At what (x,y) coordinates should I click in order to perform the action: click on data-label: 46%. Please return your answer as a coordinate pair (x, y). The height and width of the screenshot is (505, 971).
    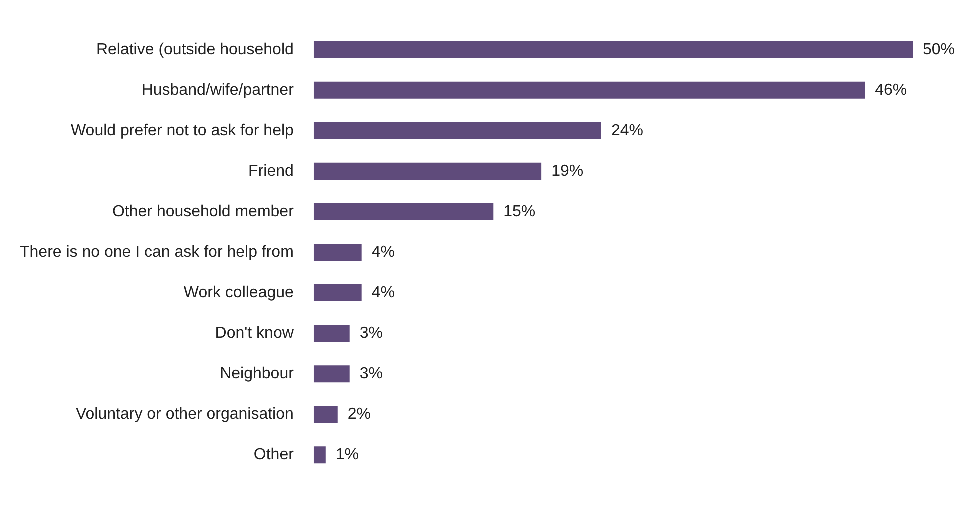
    Looking at the image, I should click on (891, 90).